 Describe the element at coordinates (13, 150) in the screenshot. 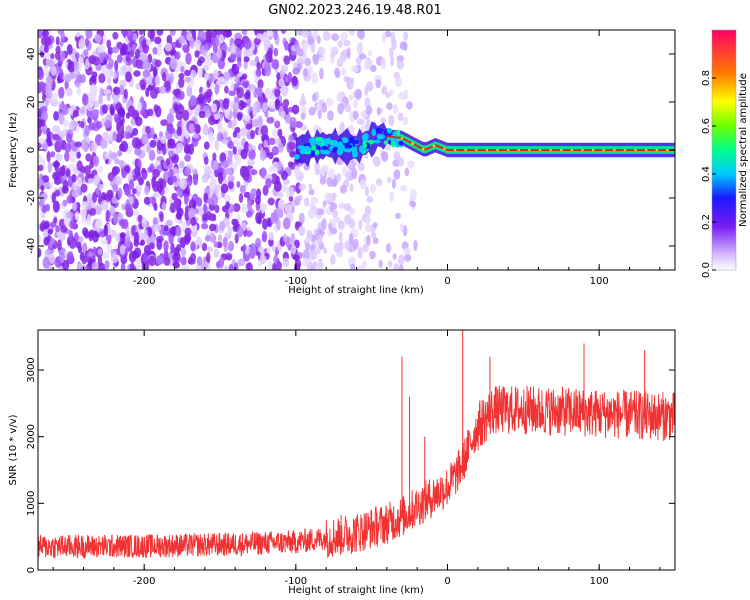

I see `spectrogram-y-label: Frequency (Hz)` at that location.